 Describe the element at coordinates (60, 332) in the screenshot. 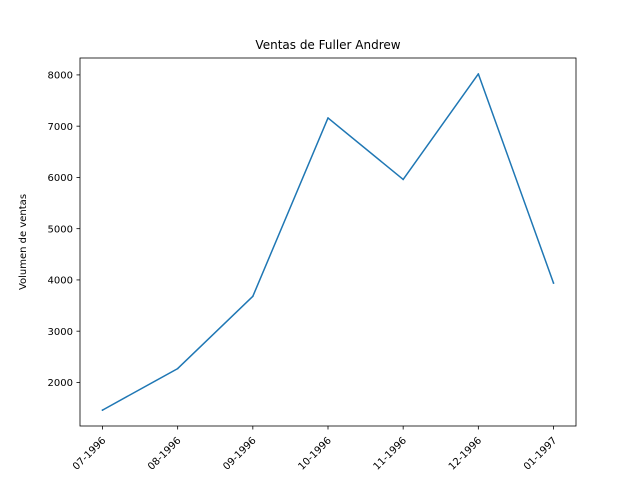

I see `y-tick-label-3000: 3000` at that location.